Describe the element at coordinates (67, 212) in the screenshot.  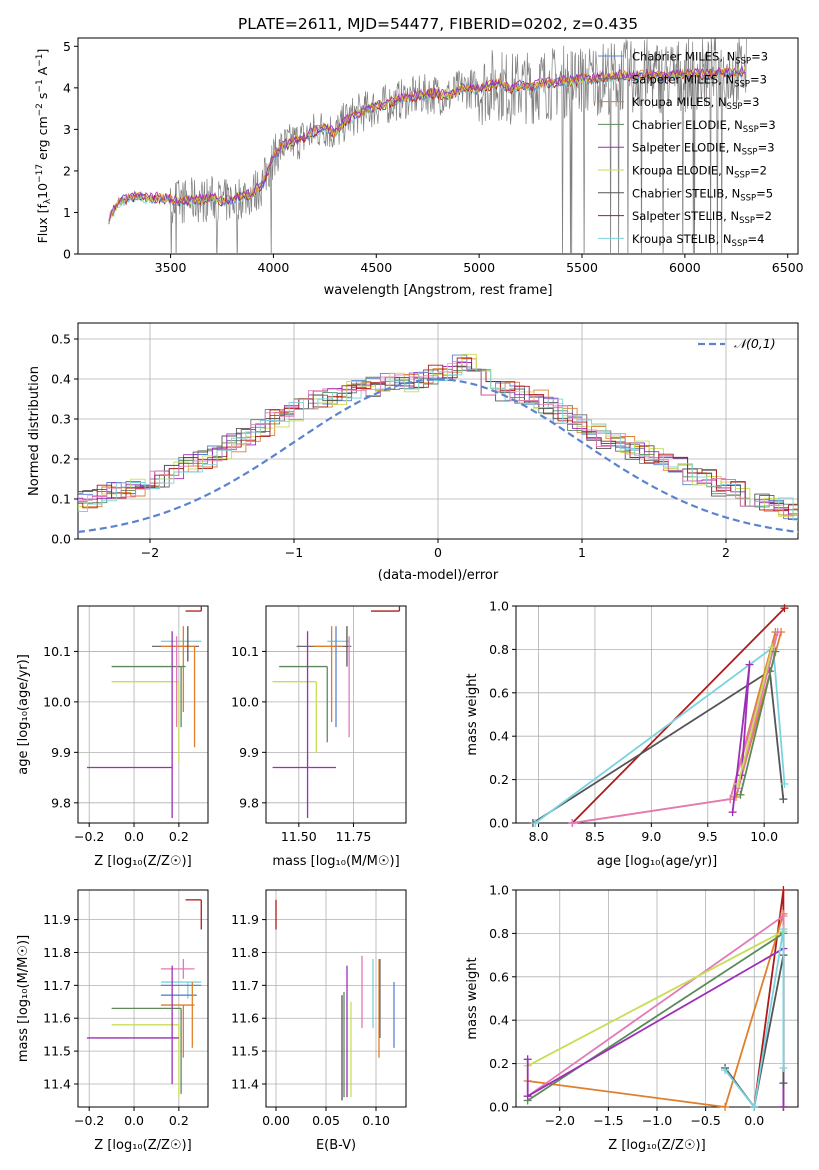
I see `y-tick-label: 1` at that location.